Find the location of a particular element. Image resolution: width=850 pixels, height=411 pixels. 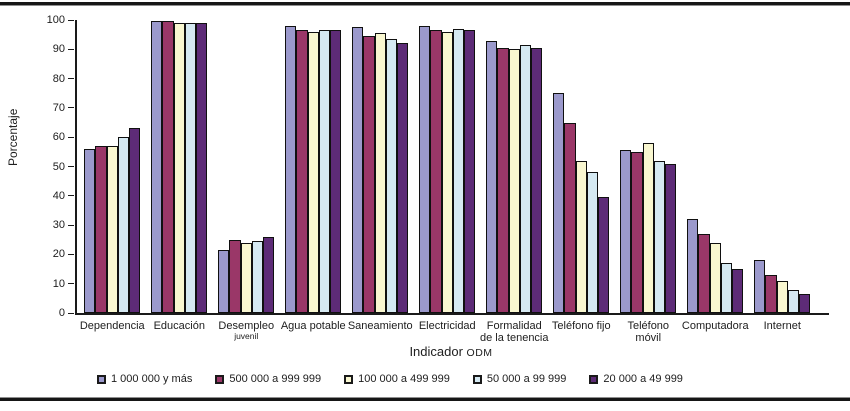

x-category-label: Internet is located at coordinates (782, 326).